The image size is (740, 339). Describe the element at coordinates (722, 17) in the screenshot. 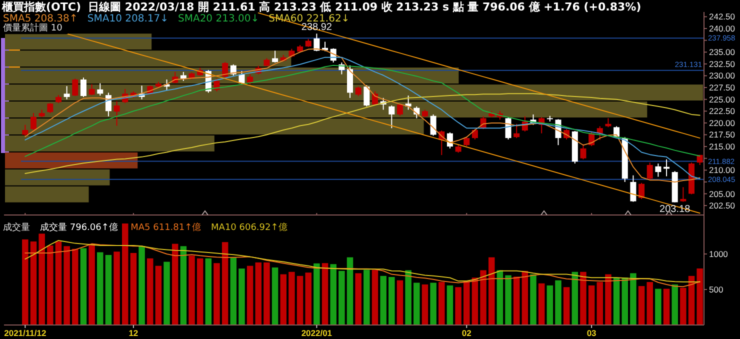

I see `y-tick-label: 242.50` at that location.